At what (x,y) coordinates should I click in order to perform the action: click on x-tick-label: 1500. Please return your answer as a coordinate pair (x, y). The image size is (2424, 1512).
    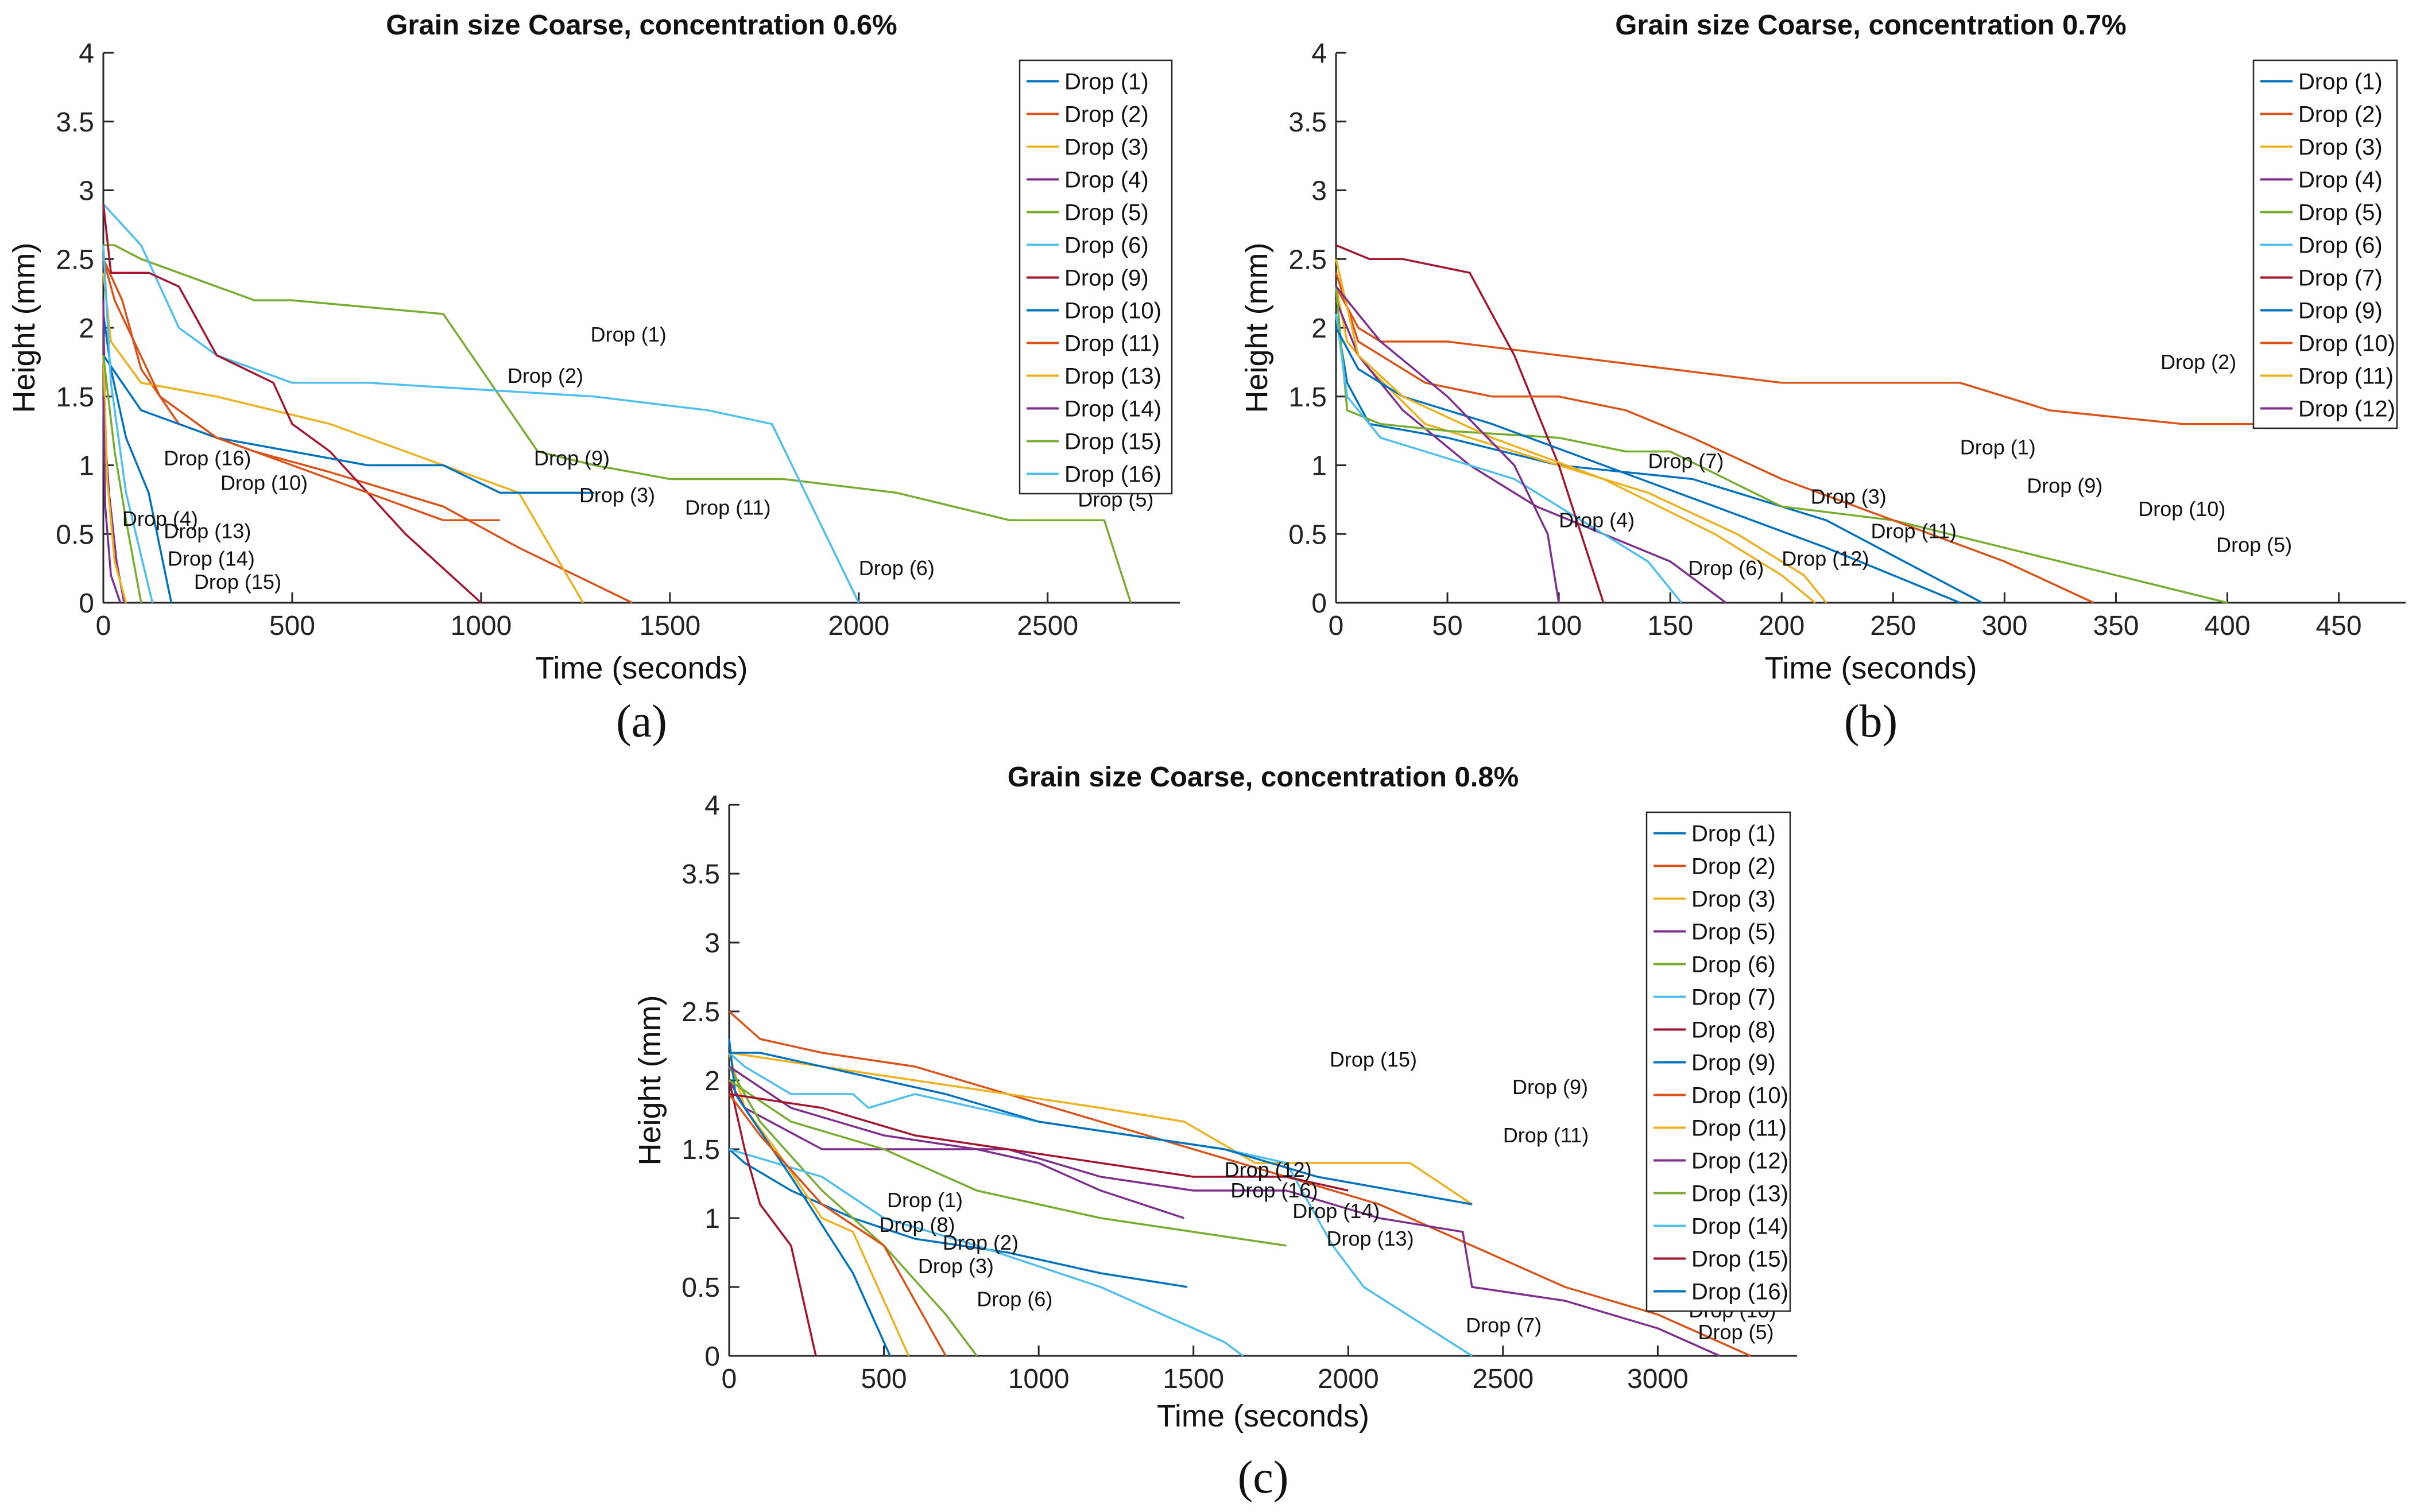
    Looking at the image, I should click on (1193, 1379).